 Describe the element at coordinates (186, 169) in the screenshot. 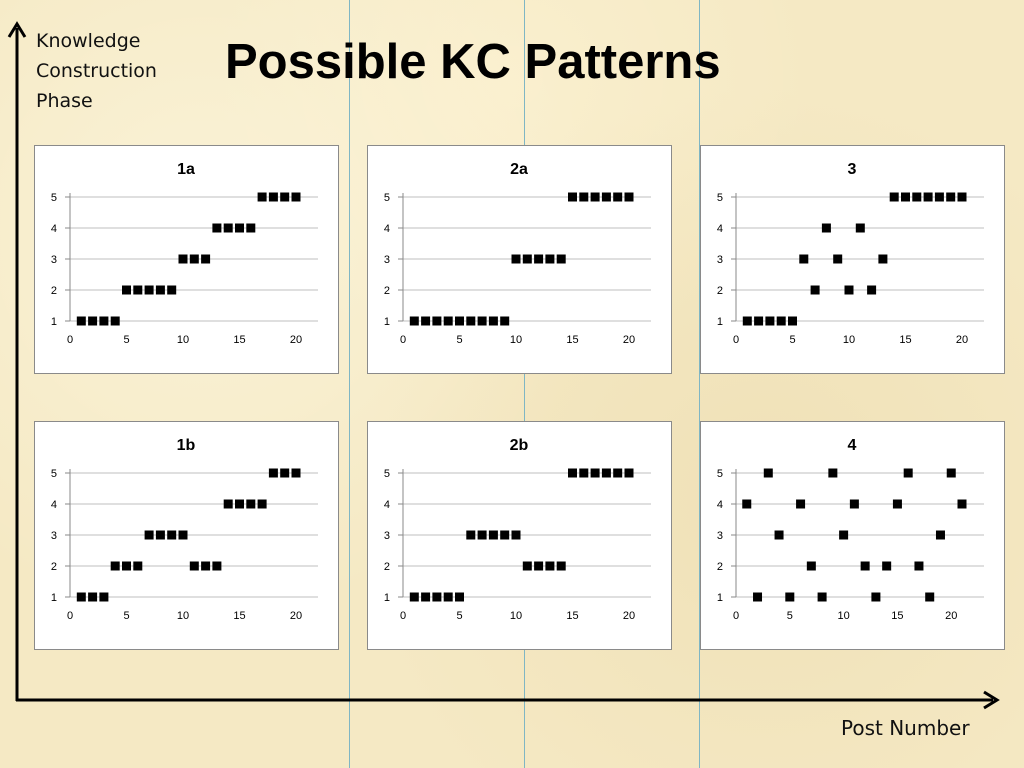

I see `chart-title: 1a` at that location.